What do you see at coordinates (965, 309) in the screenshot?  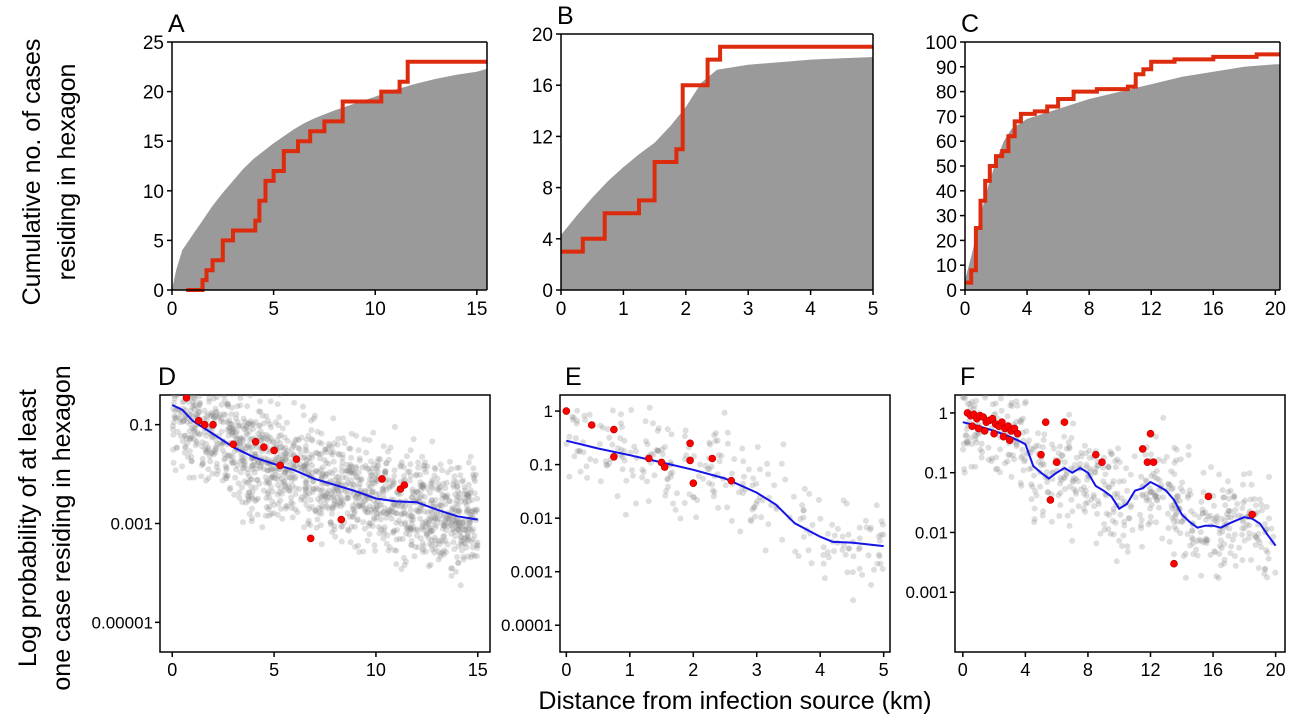 I see `x-tick-label-C: 0` at bounding box center [965, 309].